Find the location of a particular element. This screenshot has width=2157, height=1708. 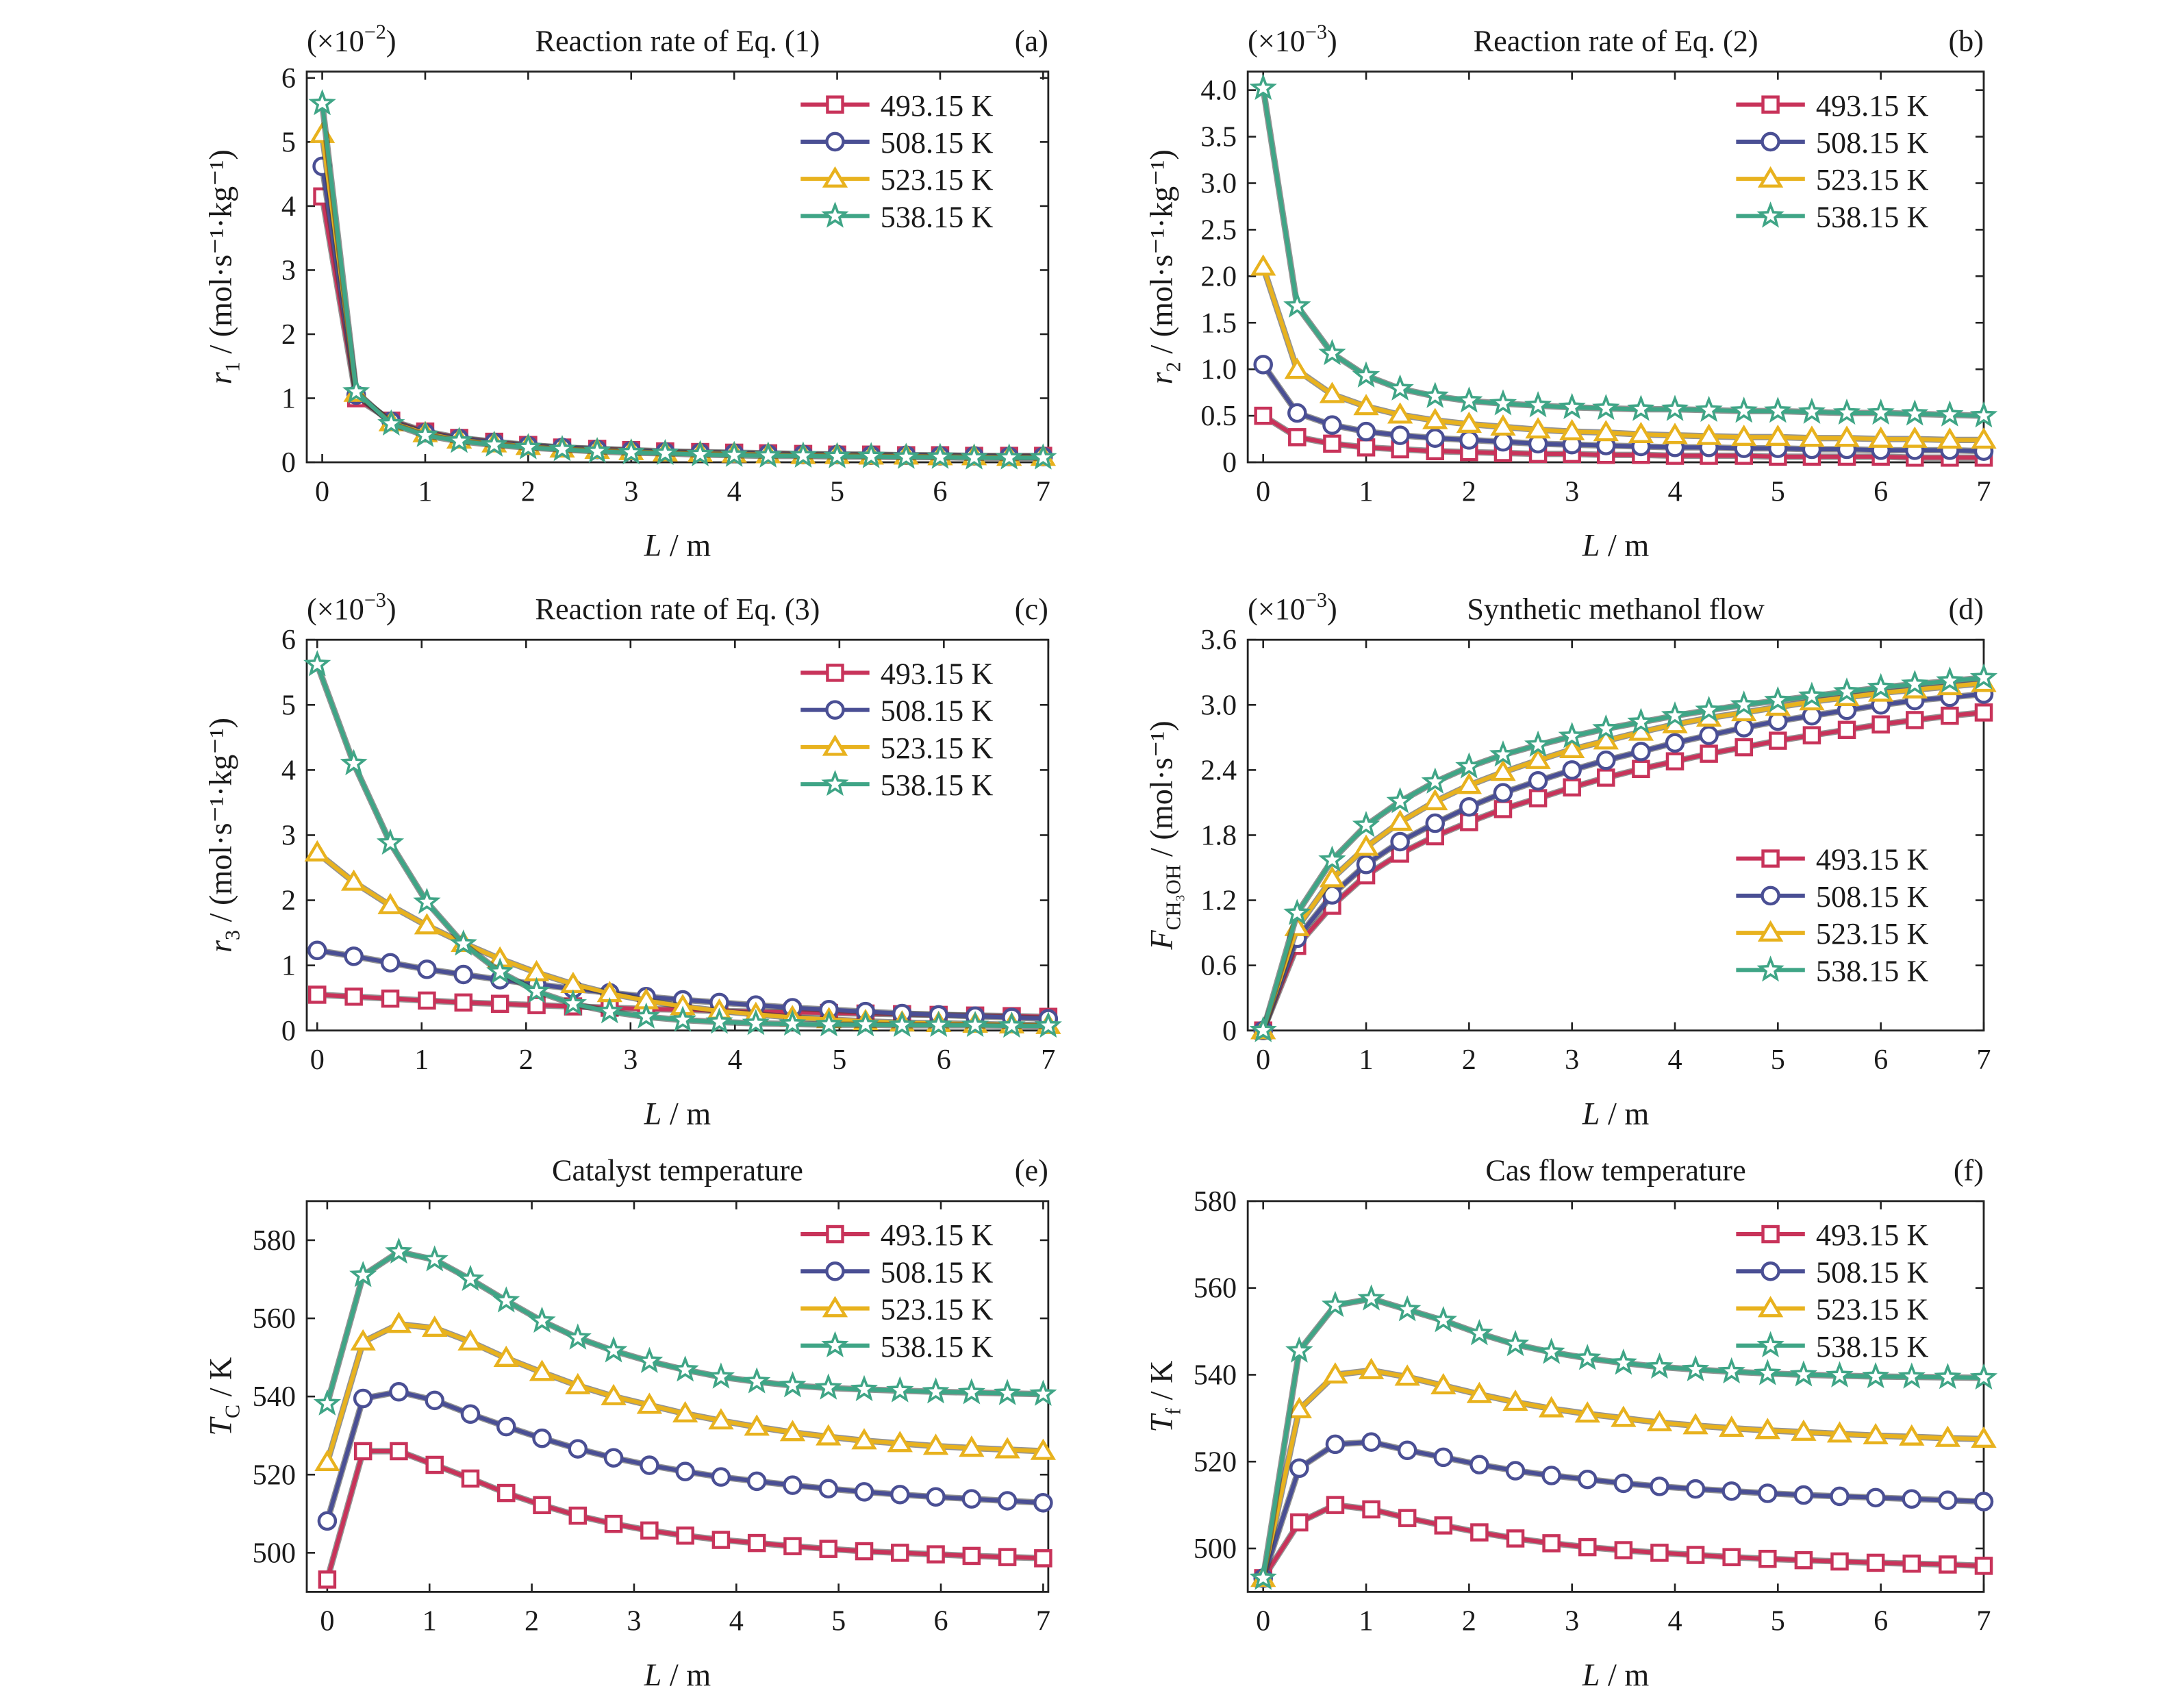

x-axis-symbol: L is located at coordinates (1591, 545).